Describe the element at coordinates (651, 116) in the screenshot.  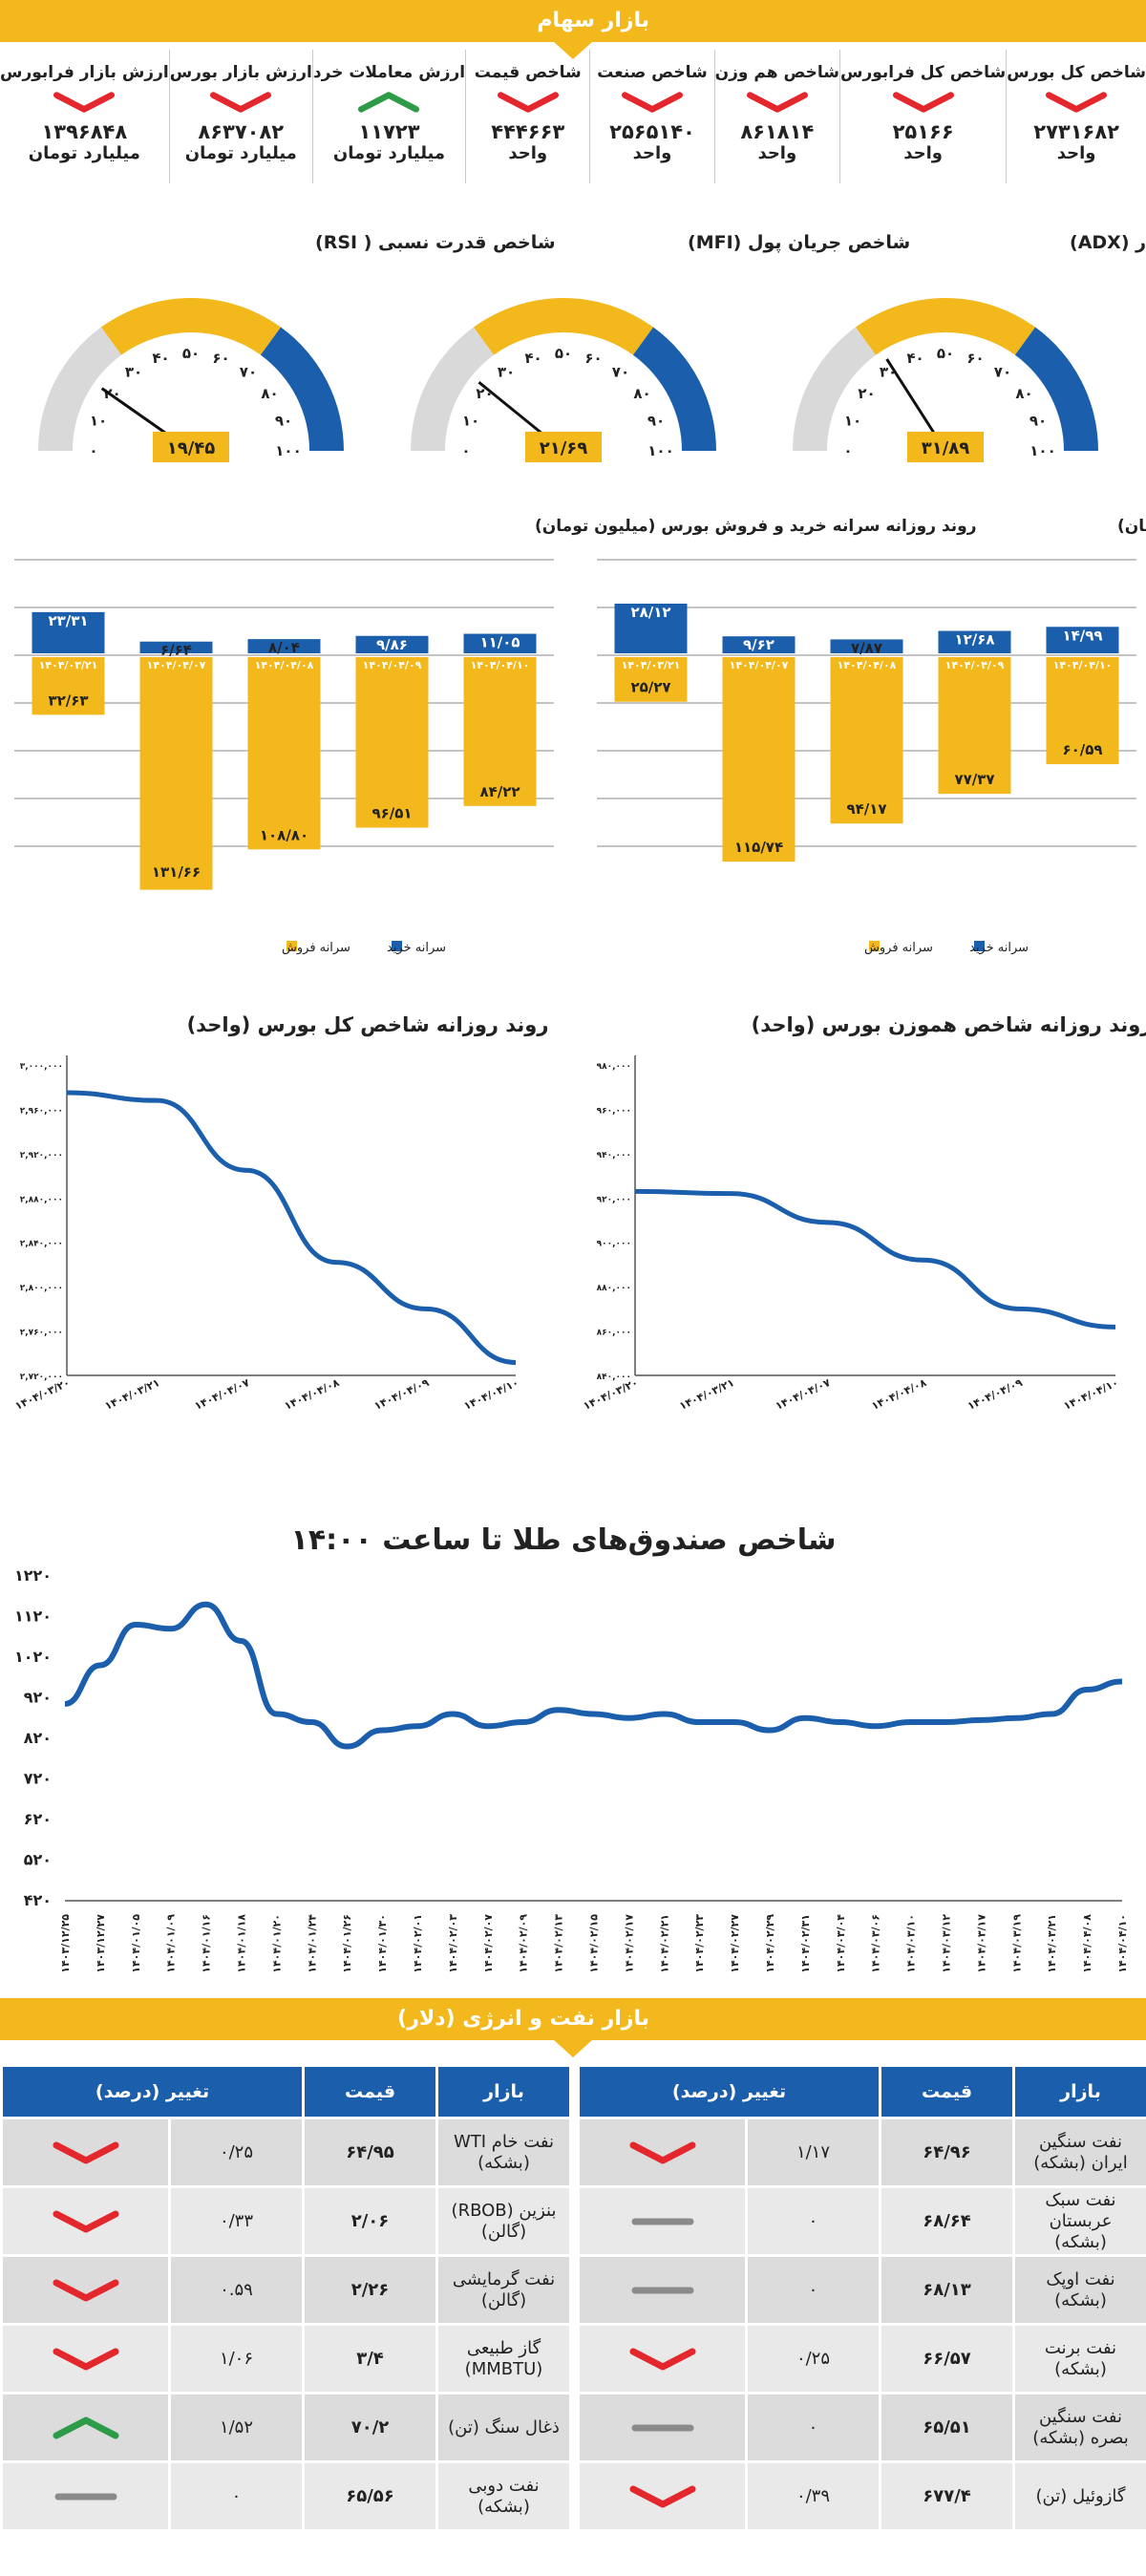
I see `index-cell: شاخص صنعت ۲۵۶۵۱۴۰ واحد` at that location.